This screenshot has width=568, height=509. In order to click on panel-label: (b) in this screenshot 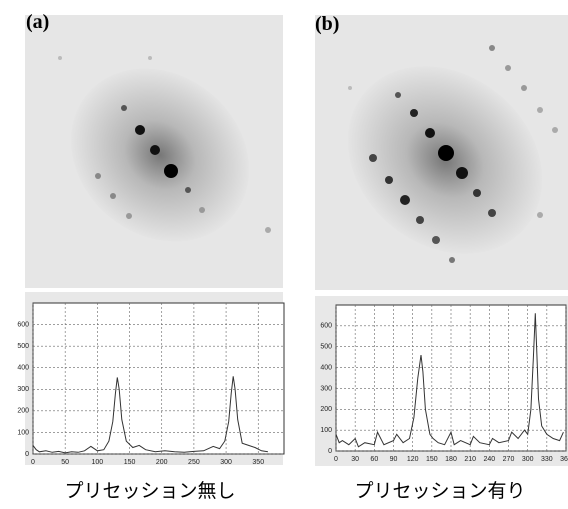, I will do `click(327, 24)`.